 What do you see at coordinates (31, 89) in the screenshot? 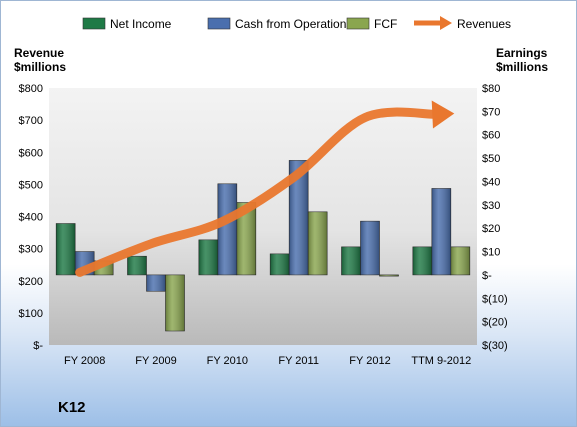
I see `left-tick-label: $800` at bounding box center [31, 89].